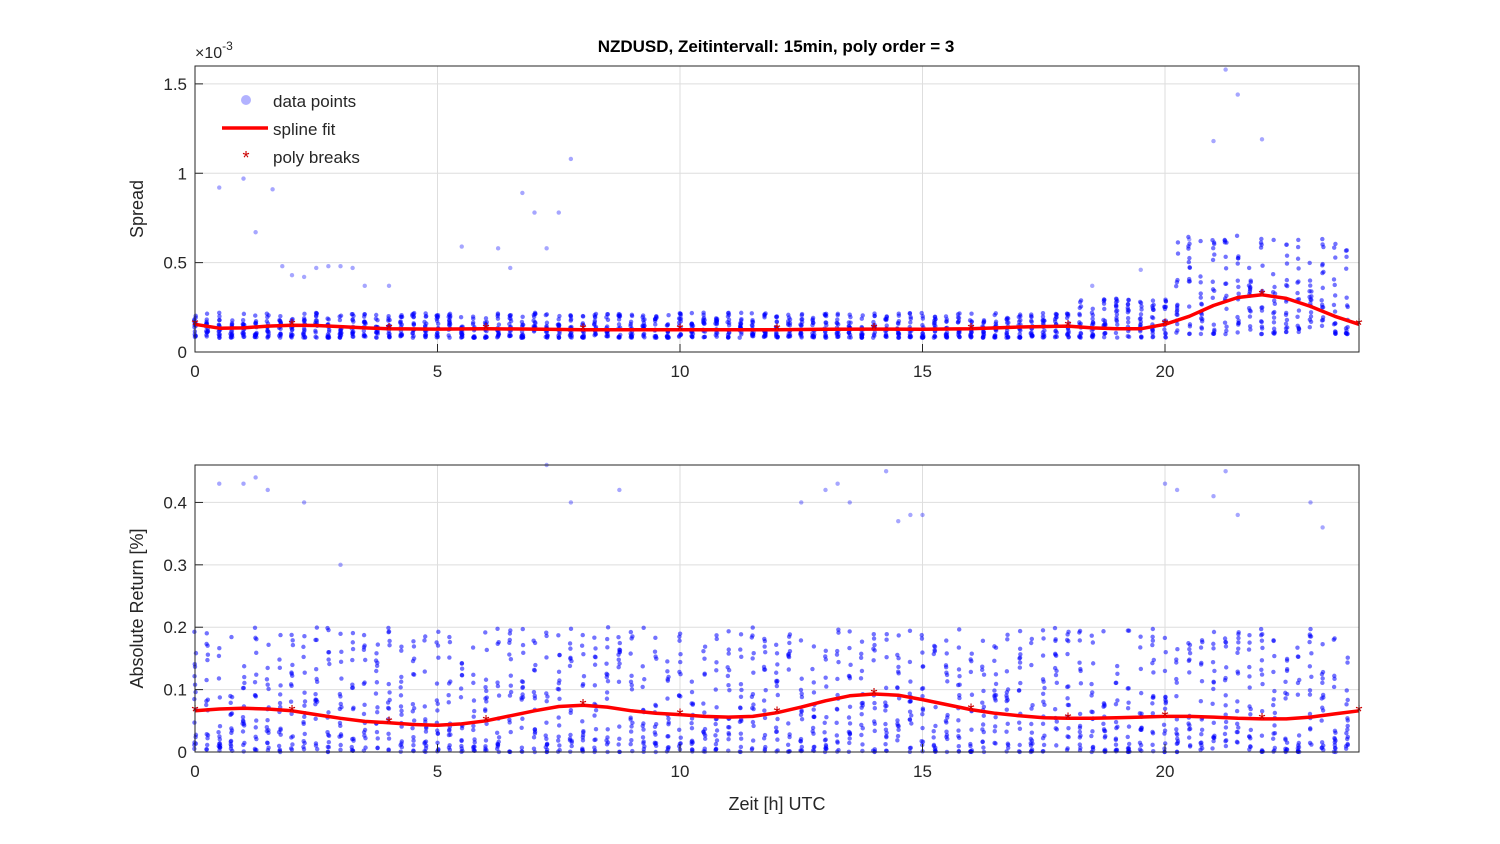 This screenshot has width=1500, height=844. What do you see at coordinates (922, 771) in the screenshot?
I see `x-tick-label: 15` at bounding box center [922, 771].